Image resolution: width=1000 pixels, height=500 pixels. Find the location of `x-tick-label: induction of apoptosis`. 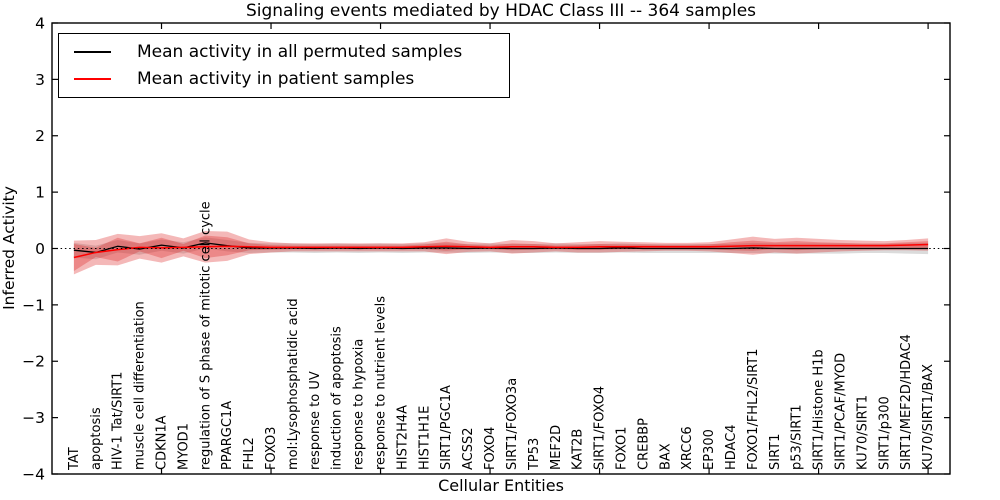

x-tick-label: induction of apoptosis is located at coordinates (337, 398).